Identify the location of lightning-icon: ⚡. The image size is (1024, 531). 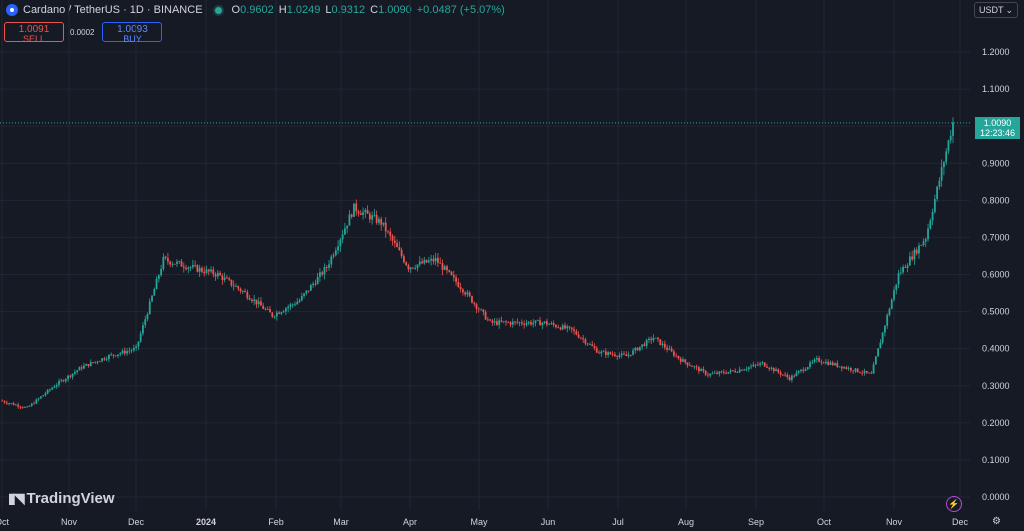
(954, 504).